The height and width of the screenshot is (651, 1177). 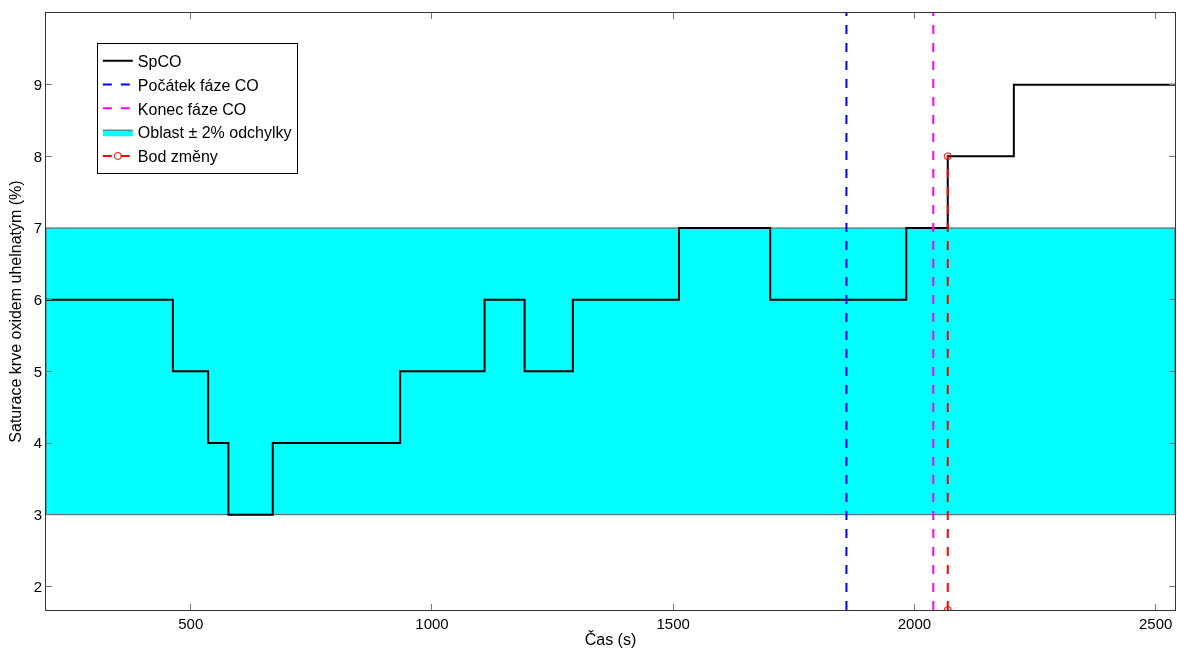 What do you see at coordinates (37, 299) in the screenshot?
I see `y-tick-label: 6` at bounding box center [37, 299].